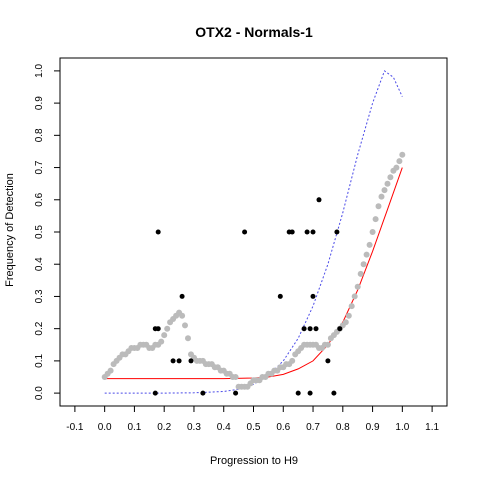 This screenshot has height=480, width=480. Describe the element at coordinates (39, 135) in the screenshot. I see `y-tick-label: 0.8` at that location.